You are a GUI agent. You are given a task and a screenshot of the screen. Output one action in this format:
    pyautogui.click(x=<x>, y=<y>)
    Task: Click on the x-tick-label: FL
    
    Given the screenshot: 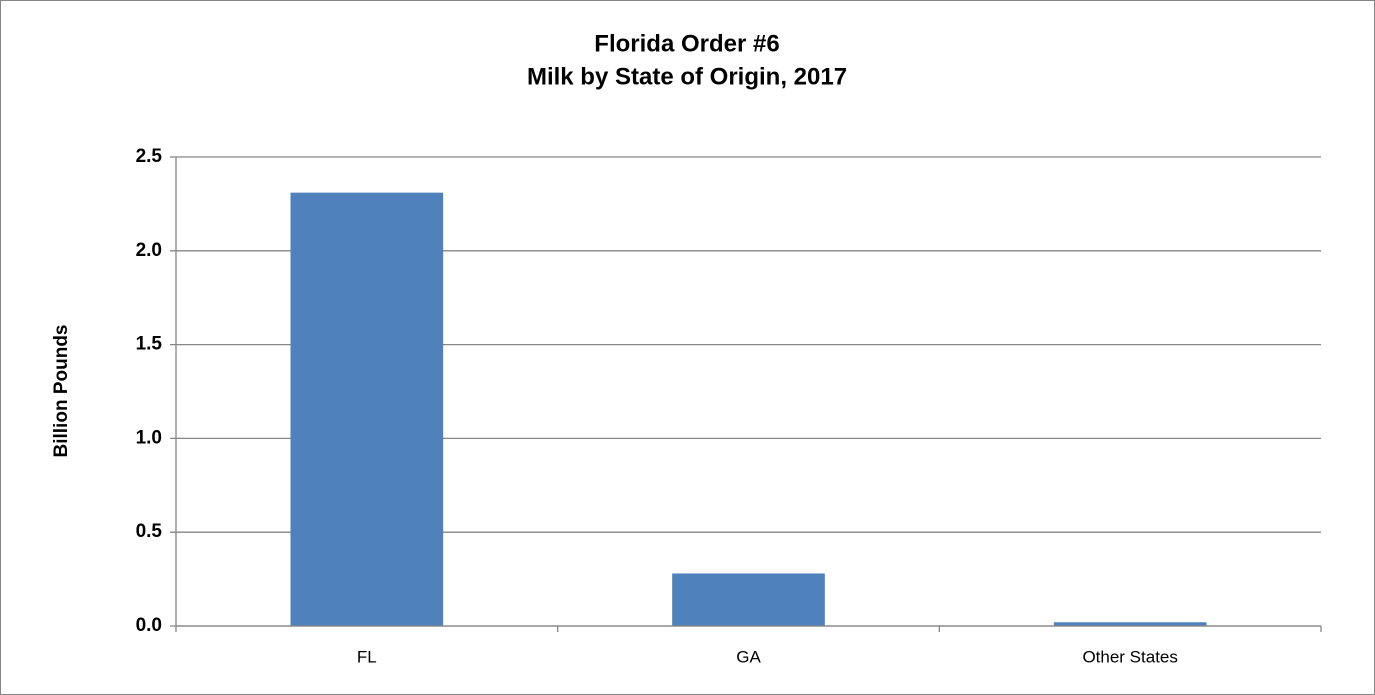 What is the action you would take?
    pyautogui.click(x=367, y=656)
    